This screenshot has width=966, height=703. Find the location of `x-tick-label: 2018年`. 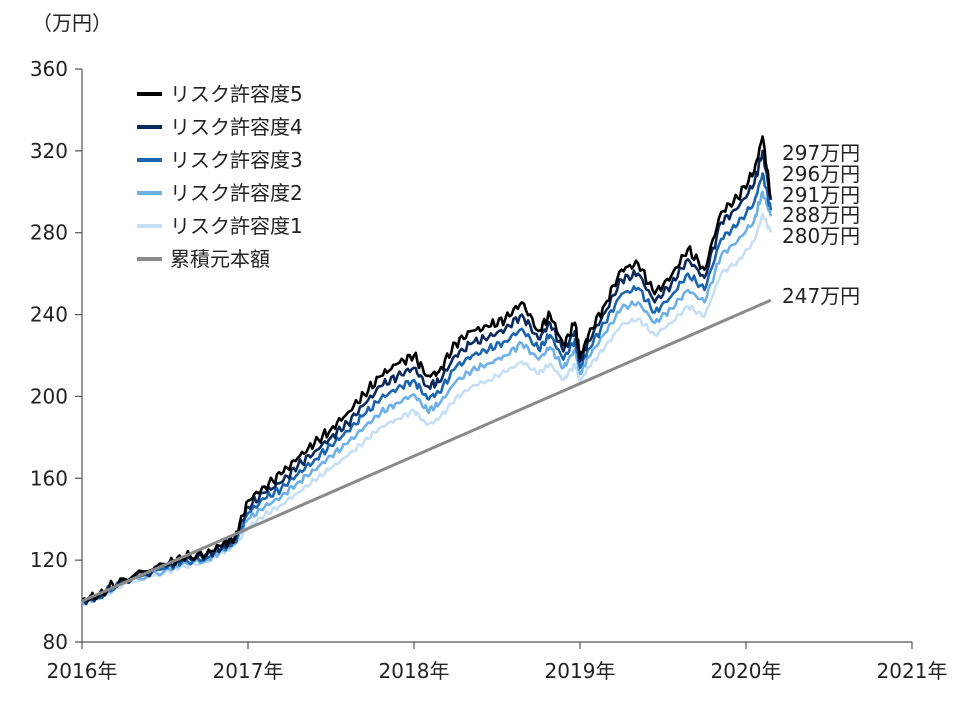

x-tick-label: 2018年 is located at coordinates (414, 671).